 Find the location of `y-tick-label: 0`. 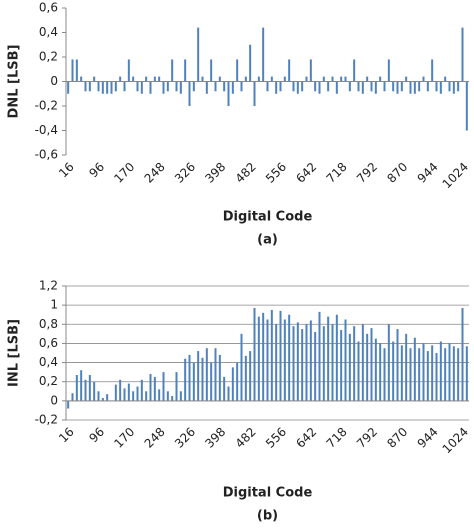

y-tick-label: 0 is located at coordinates (54, 81).